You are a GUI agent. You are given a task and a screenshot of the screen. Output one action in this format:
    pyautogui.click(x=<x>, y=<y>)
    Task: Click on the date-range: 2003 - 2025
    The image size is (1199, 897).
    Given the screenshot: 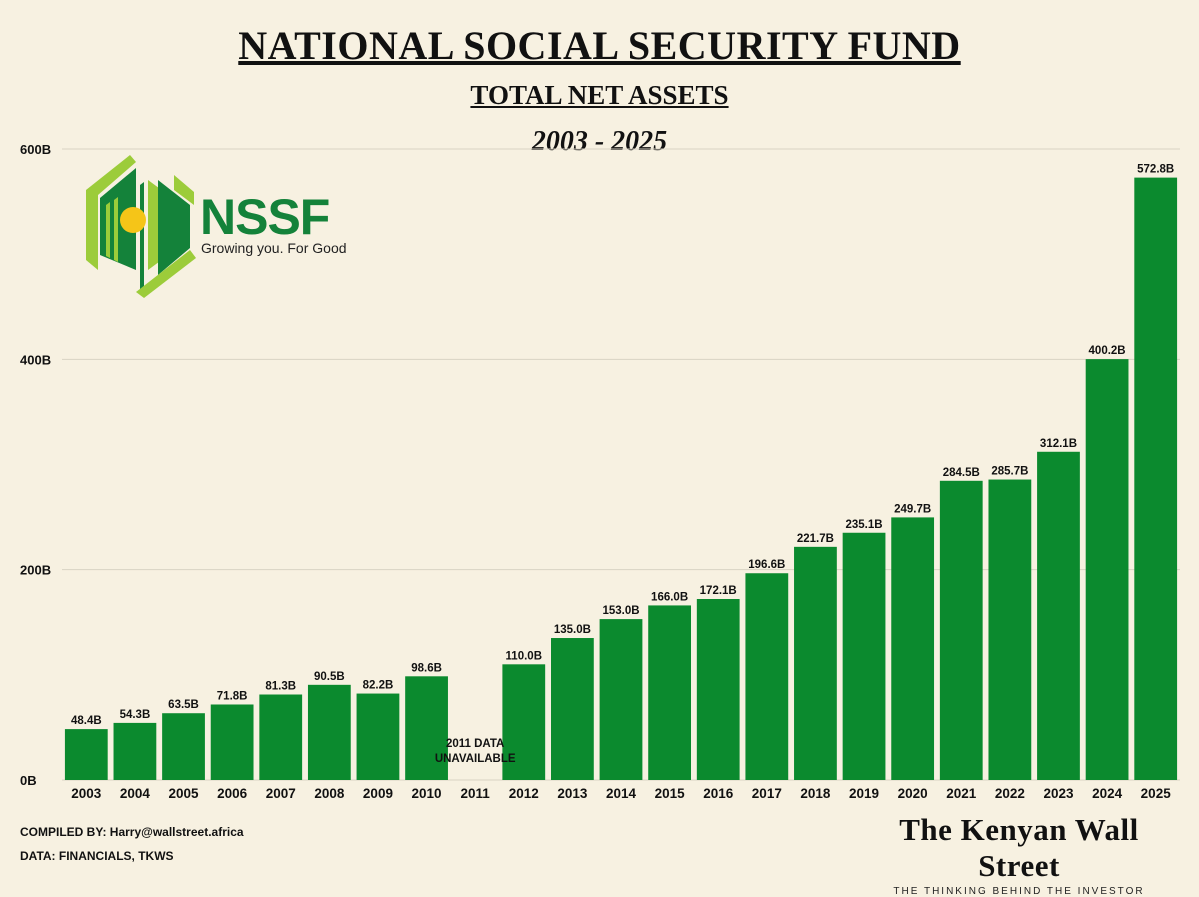 What is the action you would take?
    pyautogui.click(x=599, y=141)
    